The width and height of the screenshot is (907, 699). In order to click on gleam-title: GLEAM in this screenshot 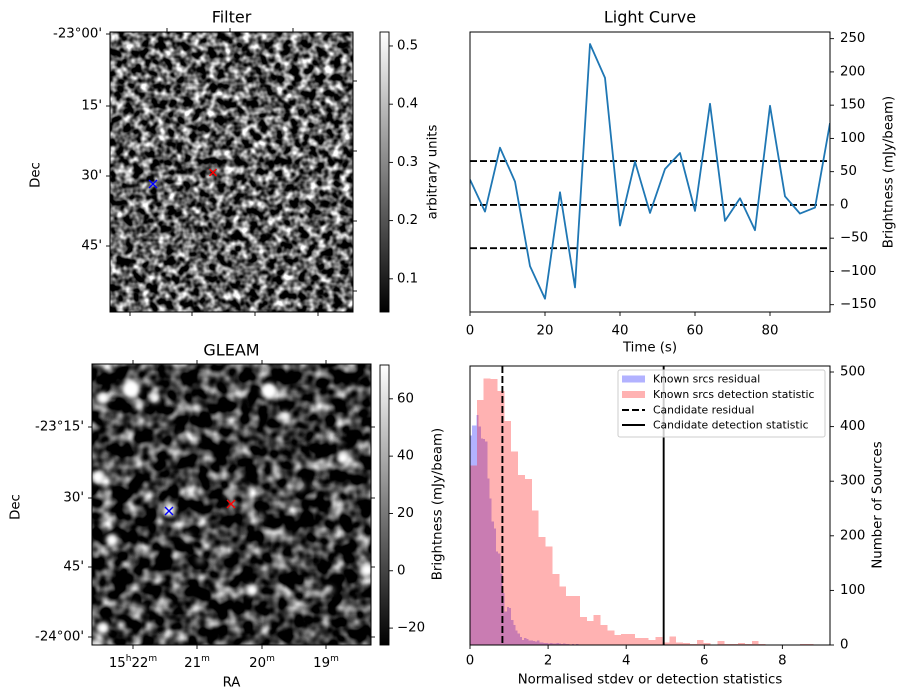, I will do `click(231, 350)`.